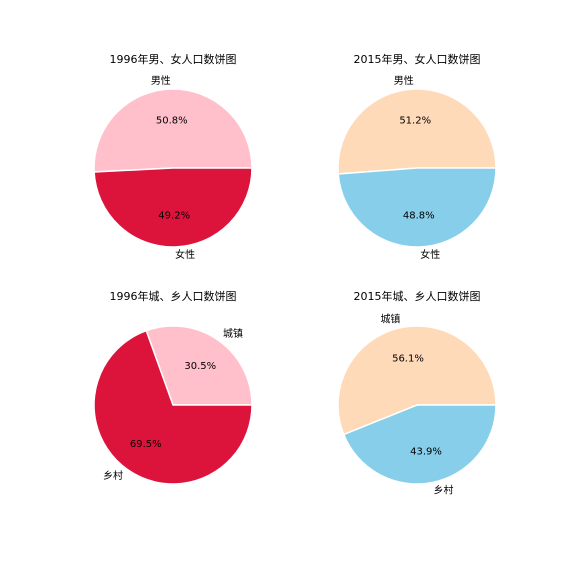  What do you see at coordinates (172, 121) in the screenshot?
I see `value-label: 50.8%` at bounding box center [172, 121].